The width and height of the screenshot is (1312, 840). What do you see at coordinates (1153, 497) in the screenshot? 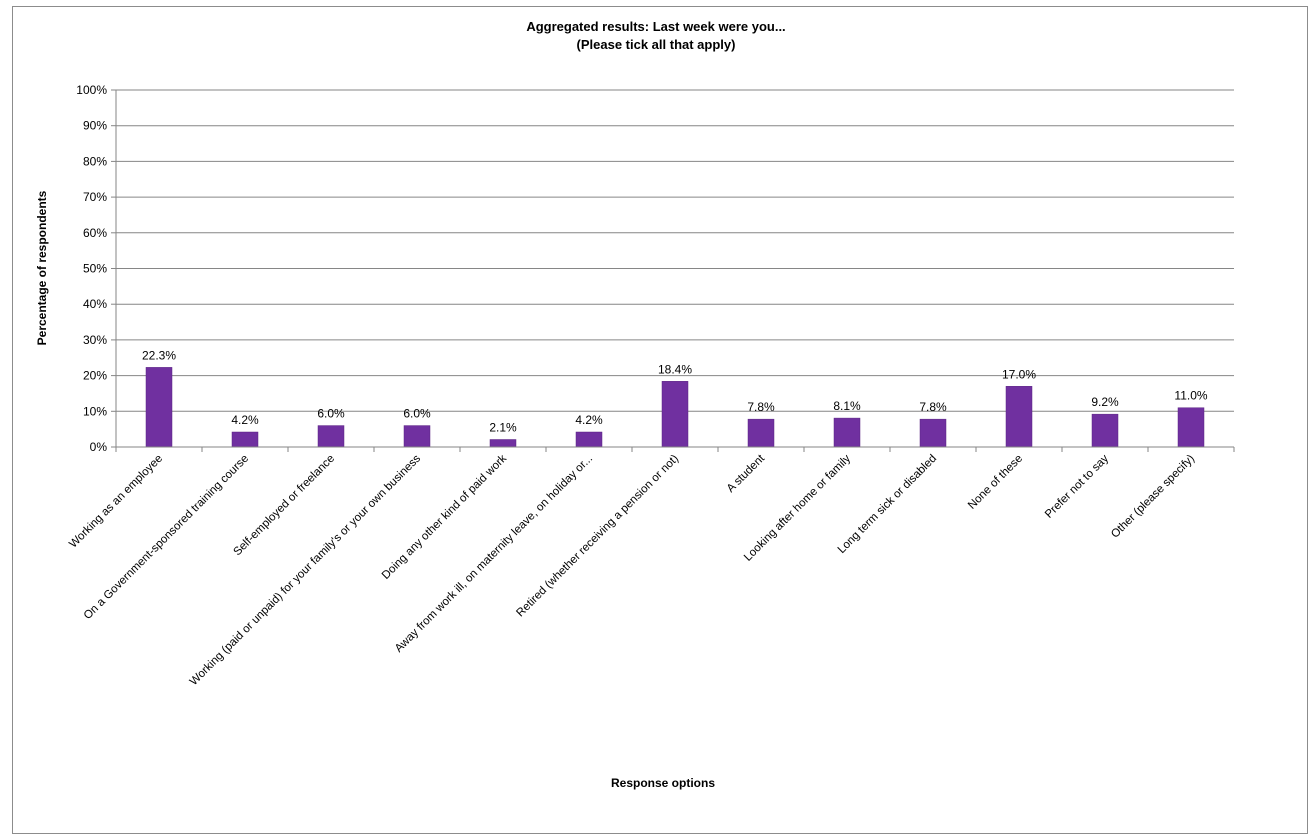
I see `category-label: Other (please specify)` at bounding box center [1153, 497].